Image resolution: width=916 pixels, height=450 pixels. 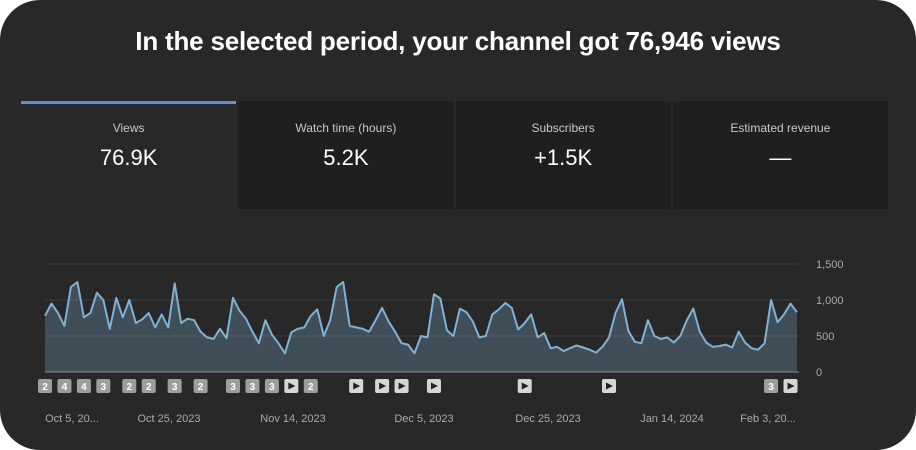 What do you see at coordinates (819, 373) in the screenshot?
I see `y-tick-label: 0` at bounding box center [819, 373].